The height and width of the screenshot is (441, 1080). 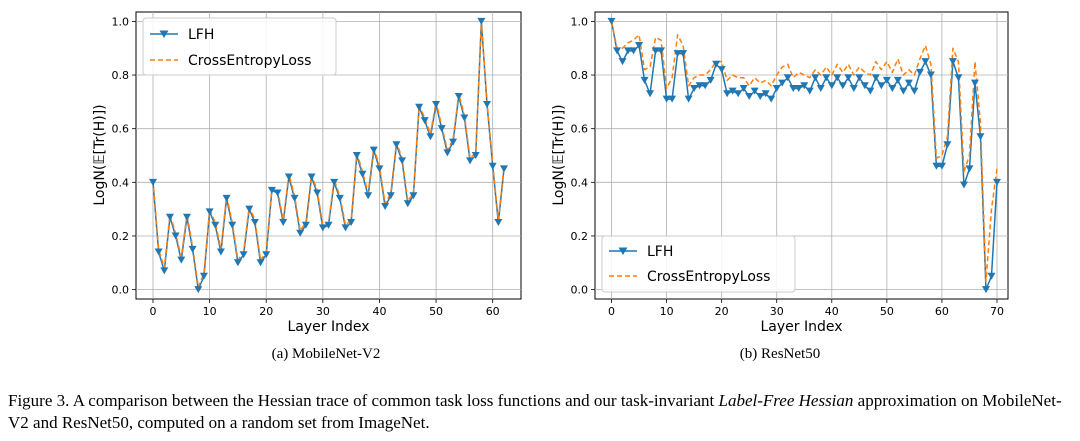 I want to click on y-tick-label: 1.0, so click(x=121, y=21).